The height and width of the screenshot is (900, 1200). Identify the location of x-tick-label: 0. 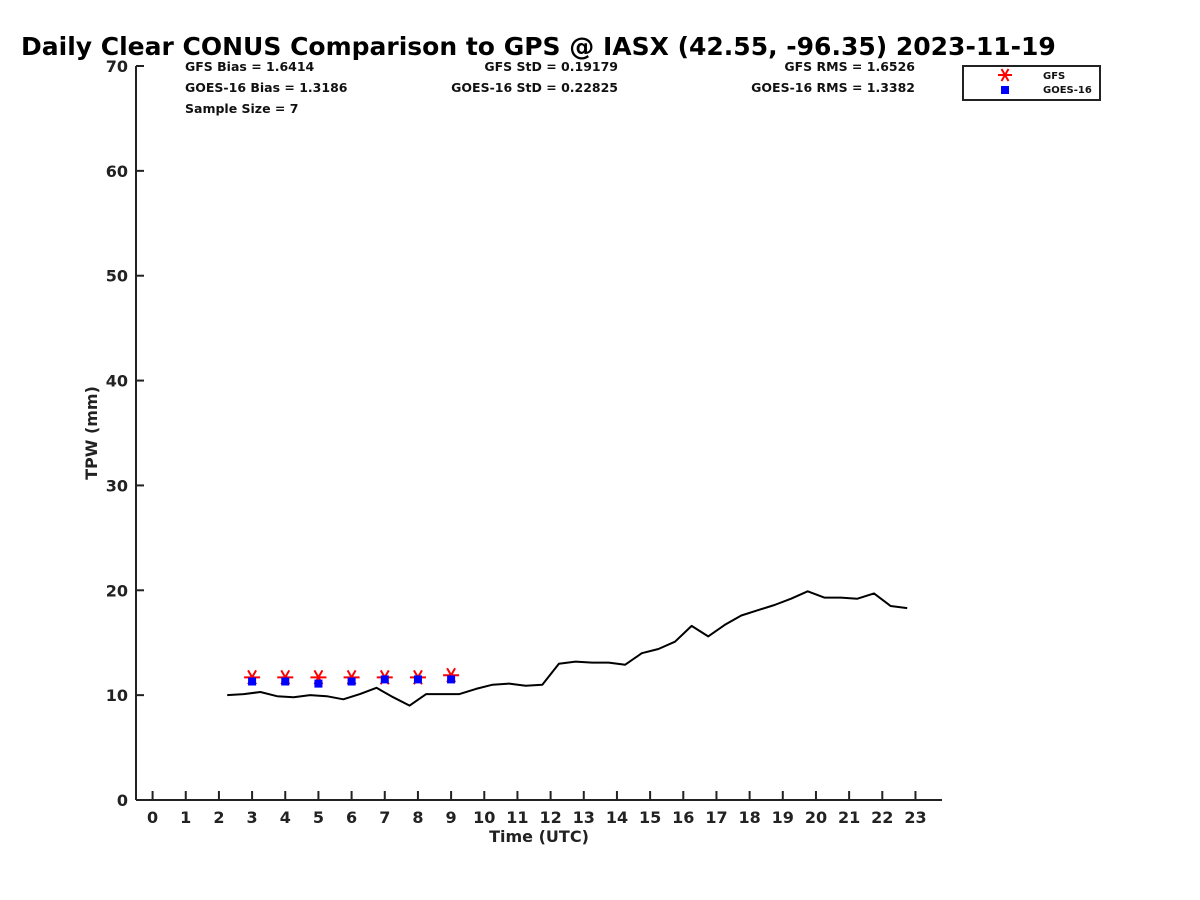
(152, 817).